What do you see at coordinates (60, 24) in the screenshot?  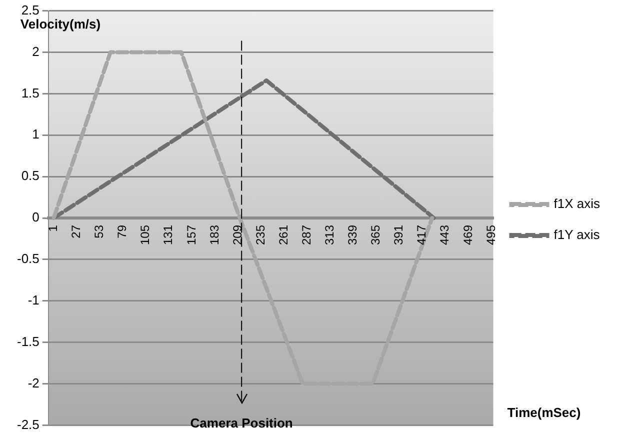 I see `y-axis-title: Velocity(m/s)` at bounding box center [60, 24].